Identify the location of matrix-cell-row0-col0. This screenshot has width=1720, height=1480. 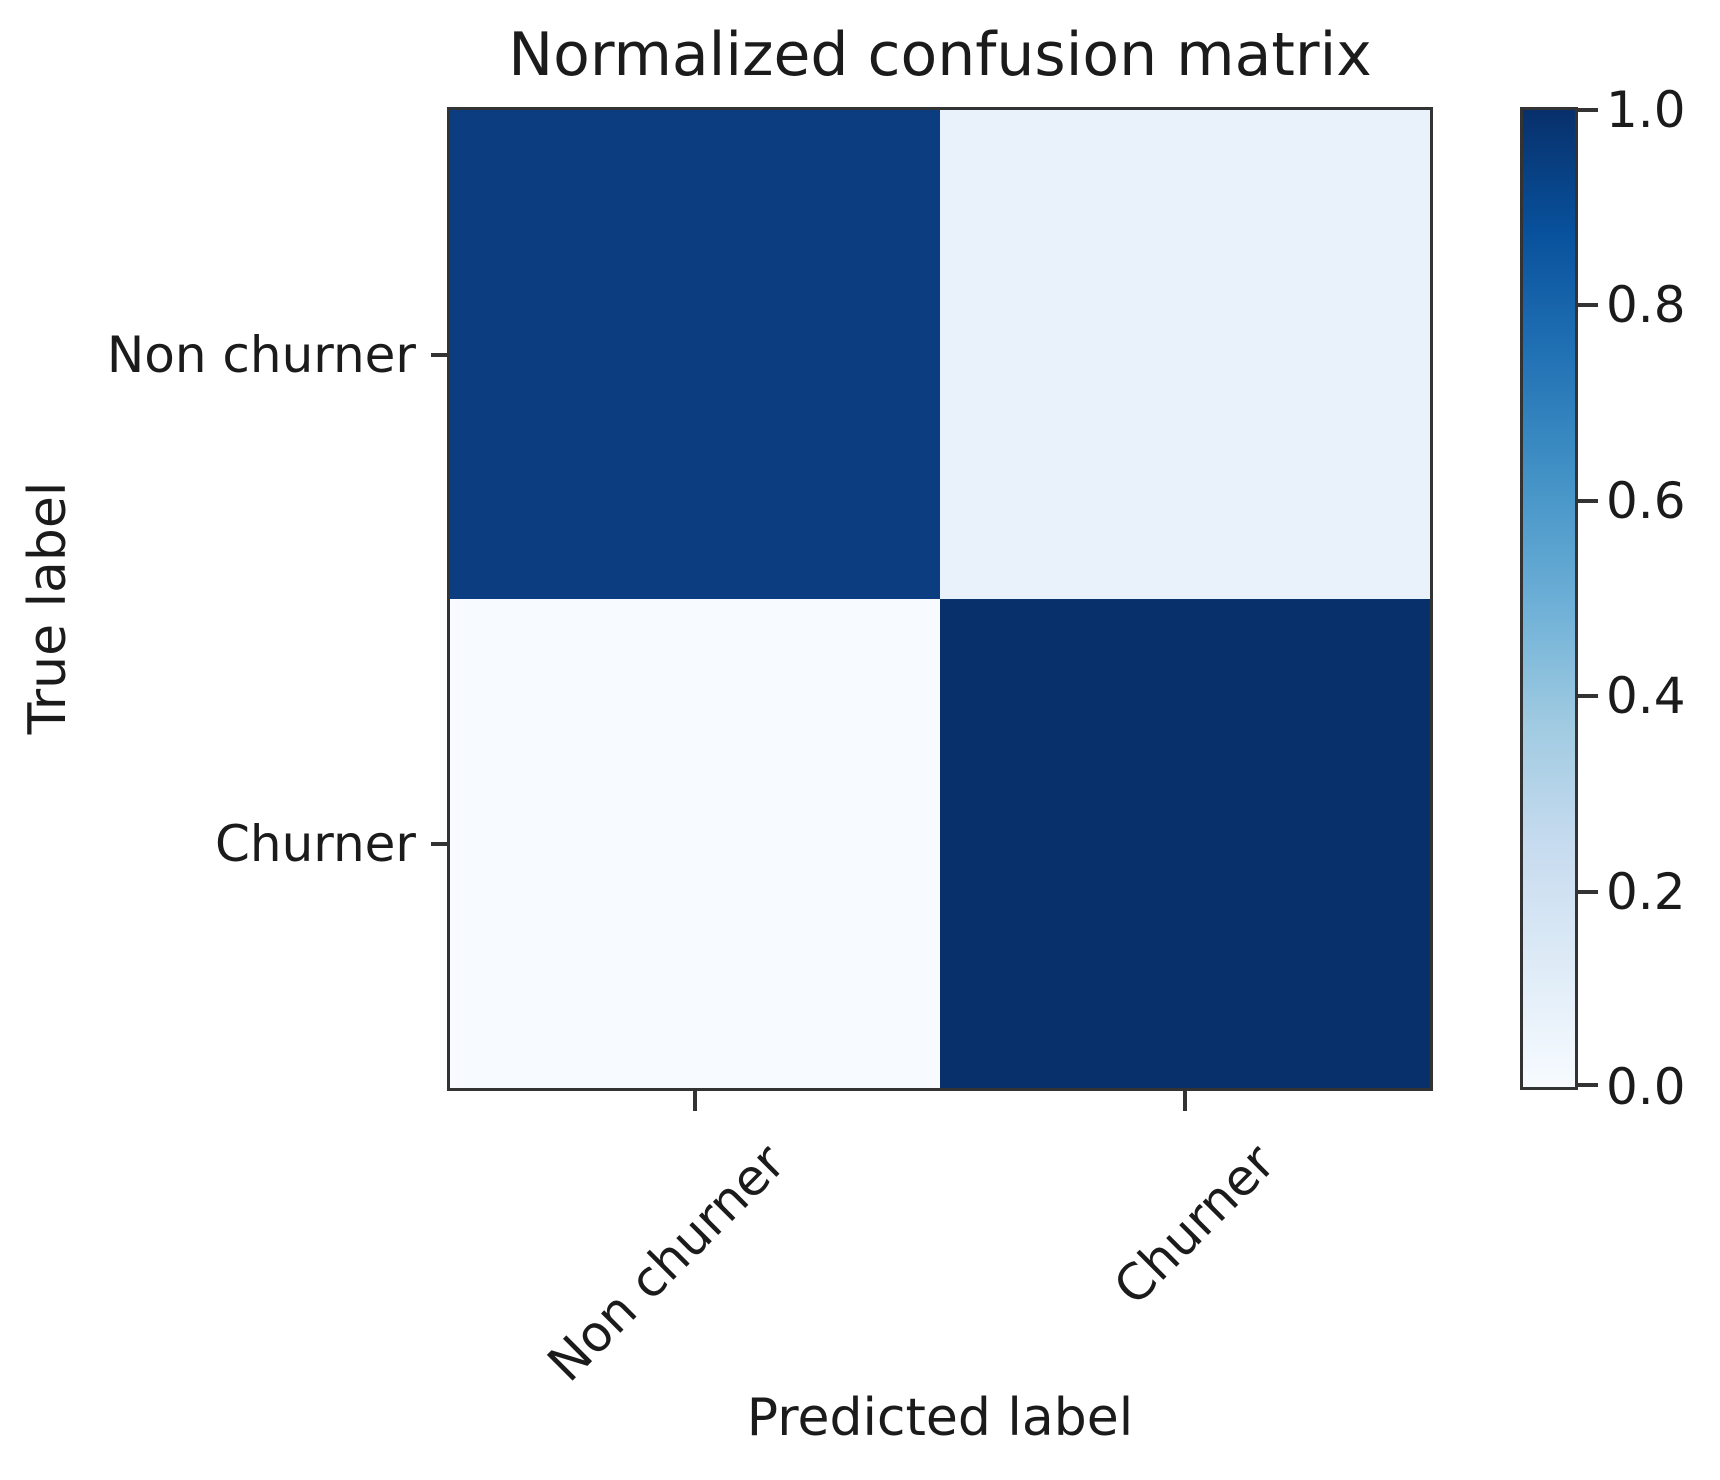
(695, 354).